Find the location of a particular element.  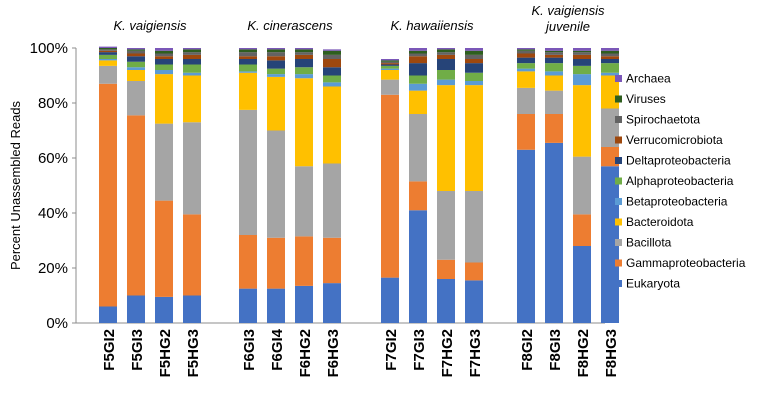

bar-stack-F8GI3 is located at coordinates (554, 185).